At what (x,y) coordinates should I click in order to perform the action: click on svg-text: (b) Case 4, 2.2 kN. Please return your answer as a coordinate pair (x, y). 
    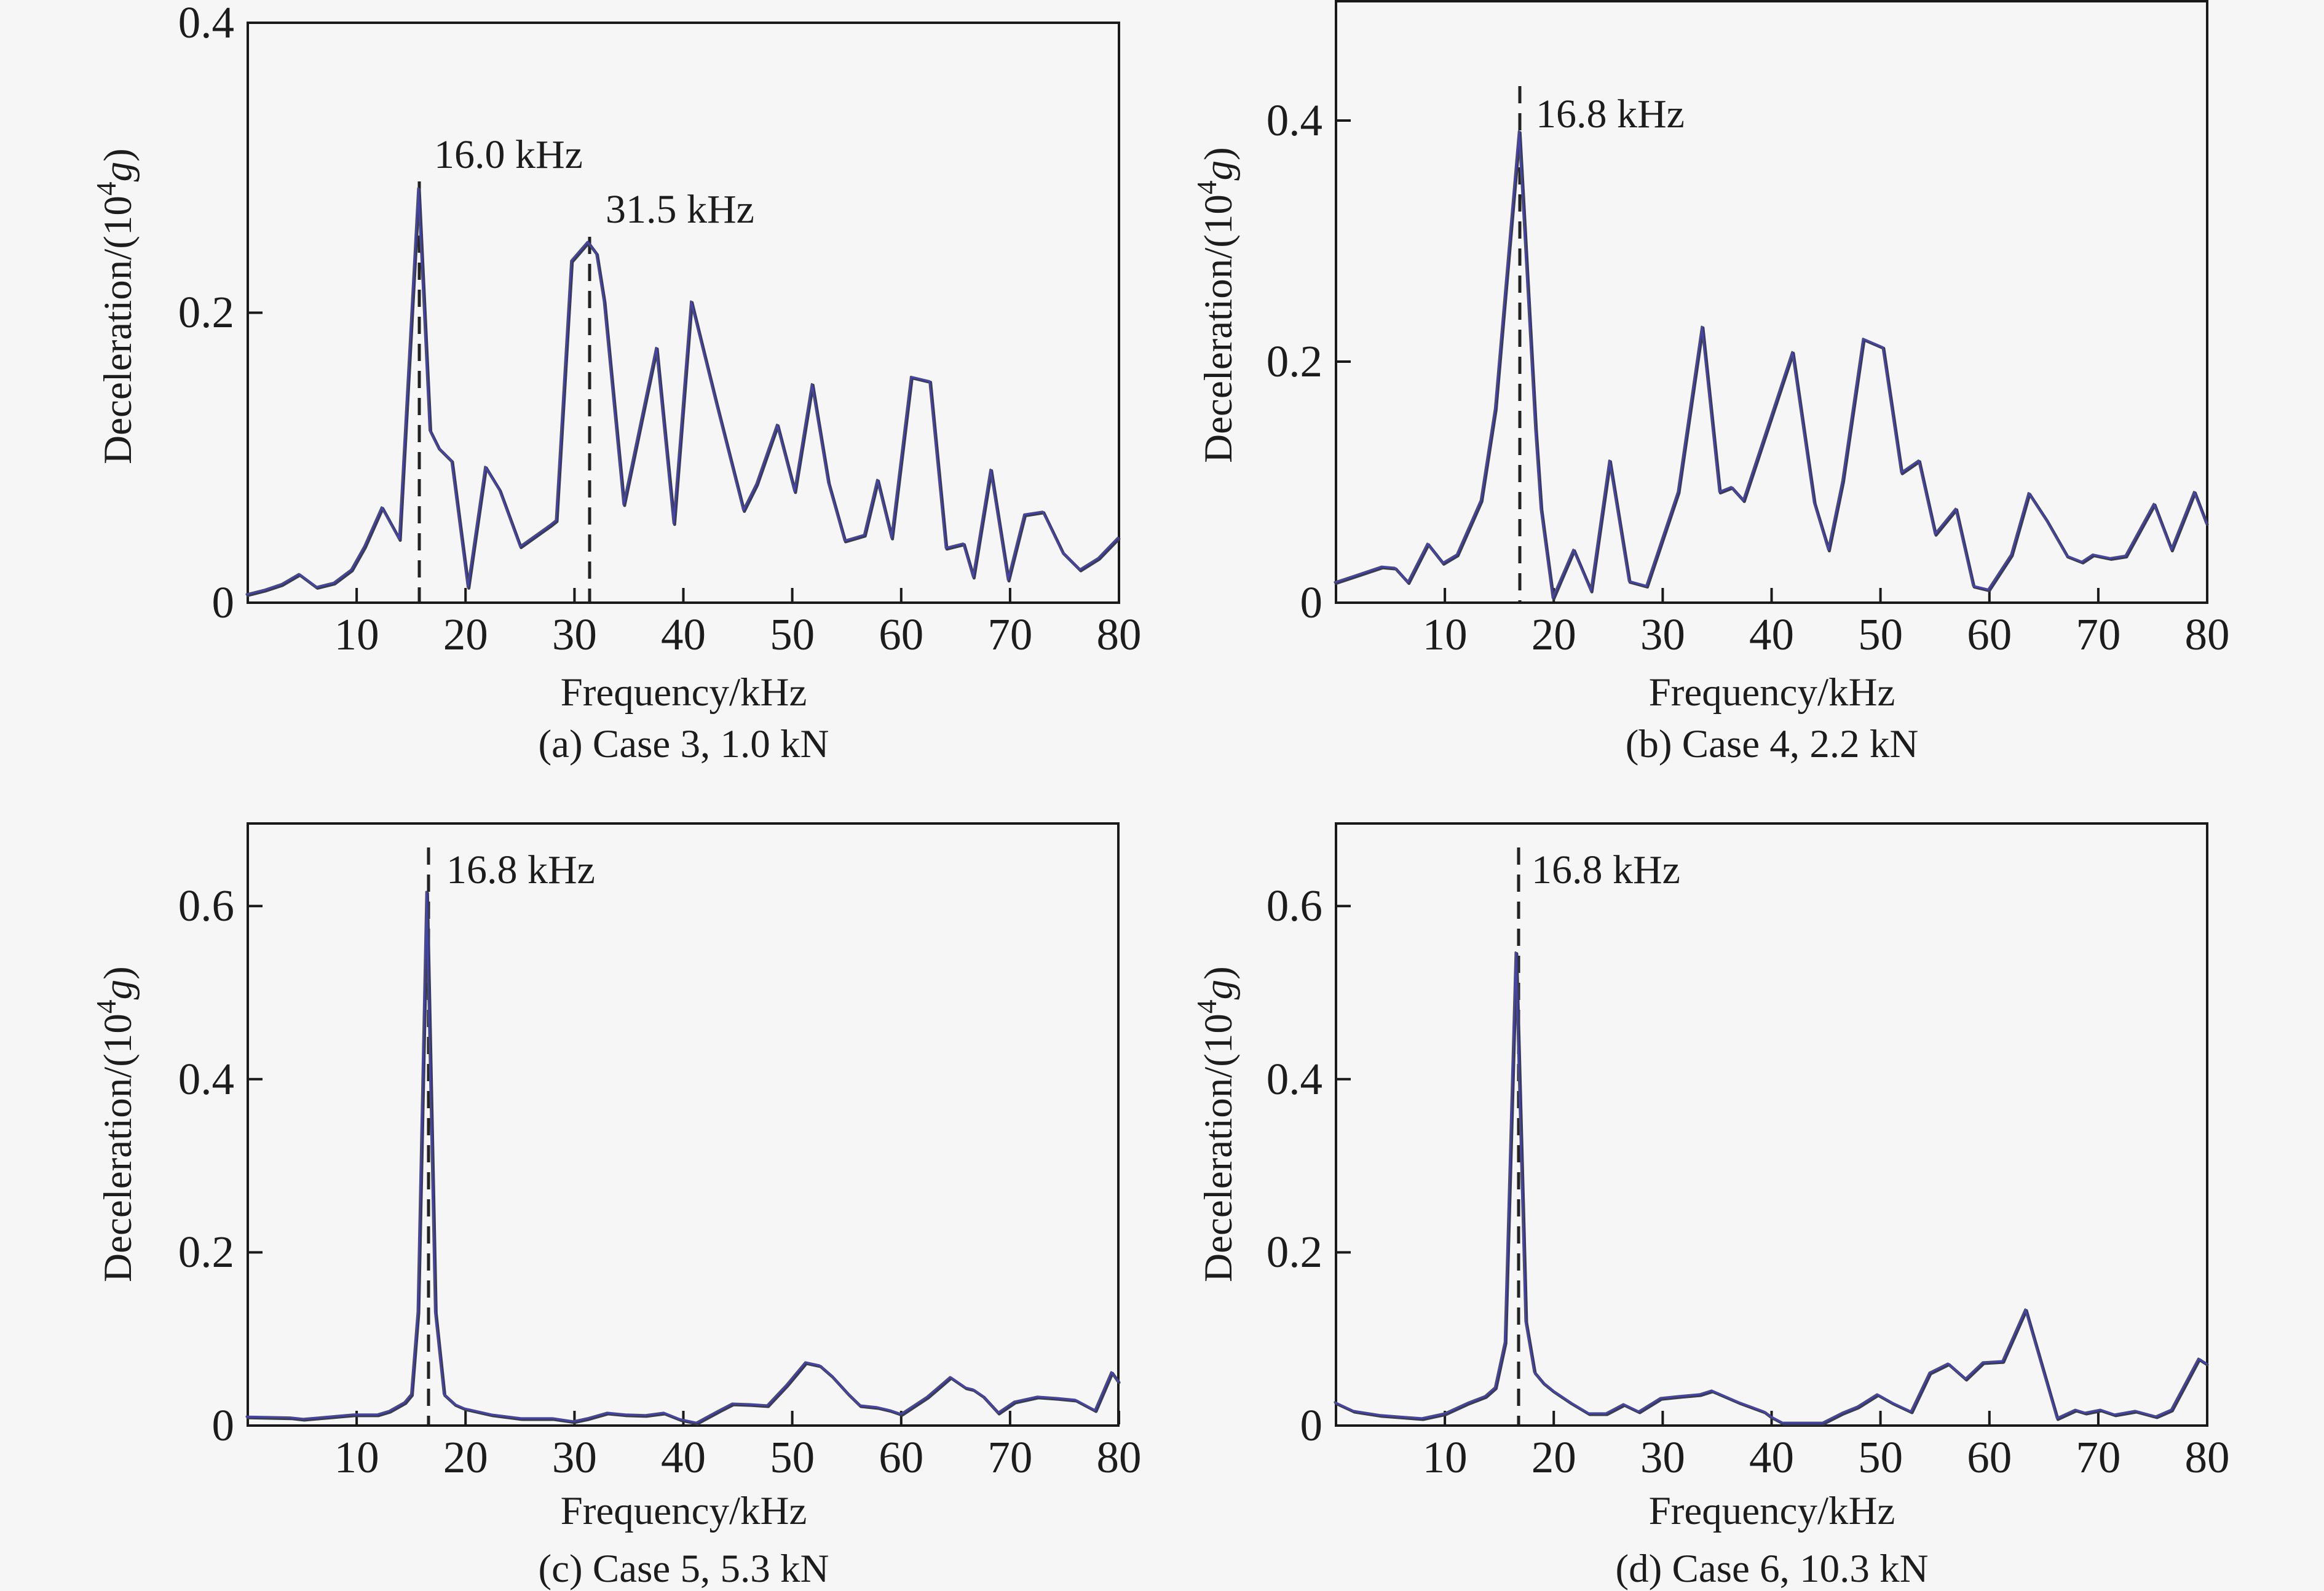
    Looking at the image, I should click on (1773, 744).